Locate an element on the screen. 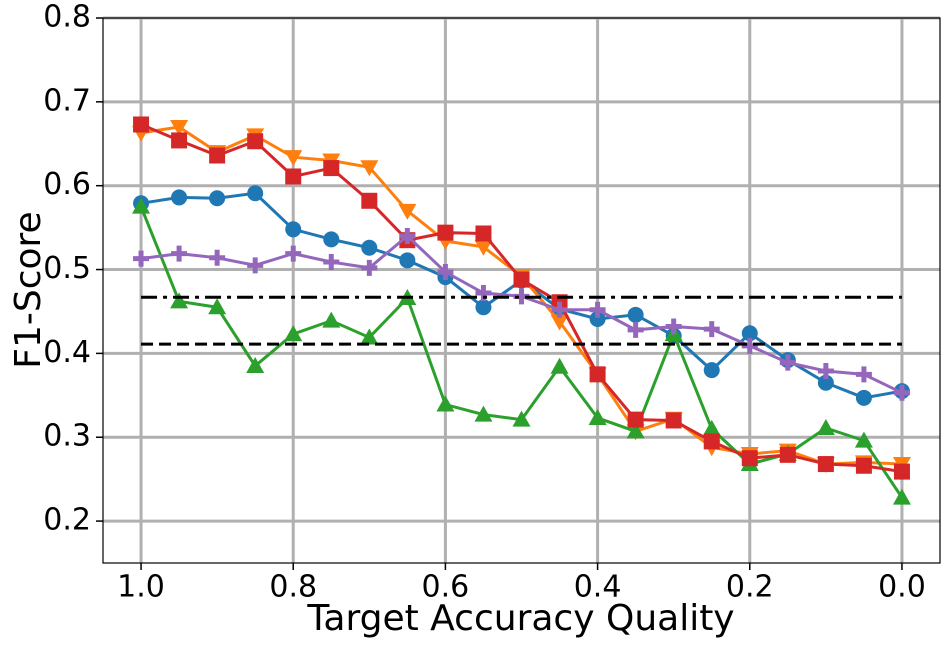 The image size is (947, 646). y-tick-label: 0.6 is located at coordinates (67, 184).